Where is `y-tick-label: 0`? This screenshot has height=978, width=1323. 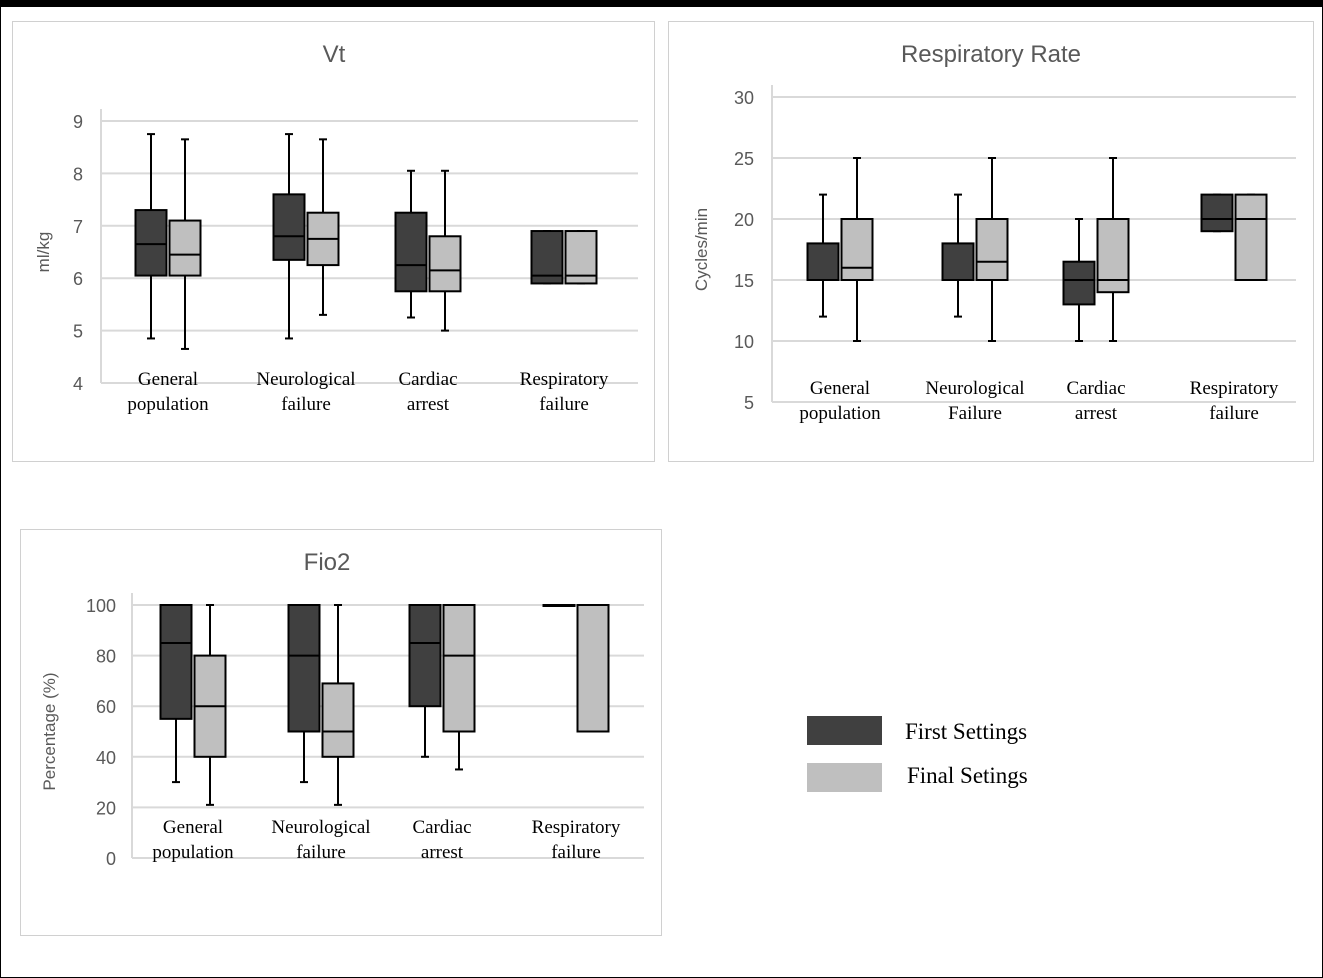 y-tick-label: 0 is located at coordinates (111, 859).